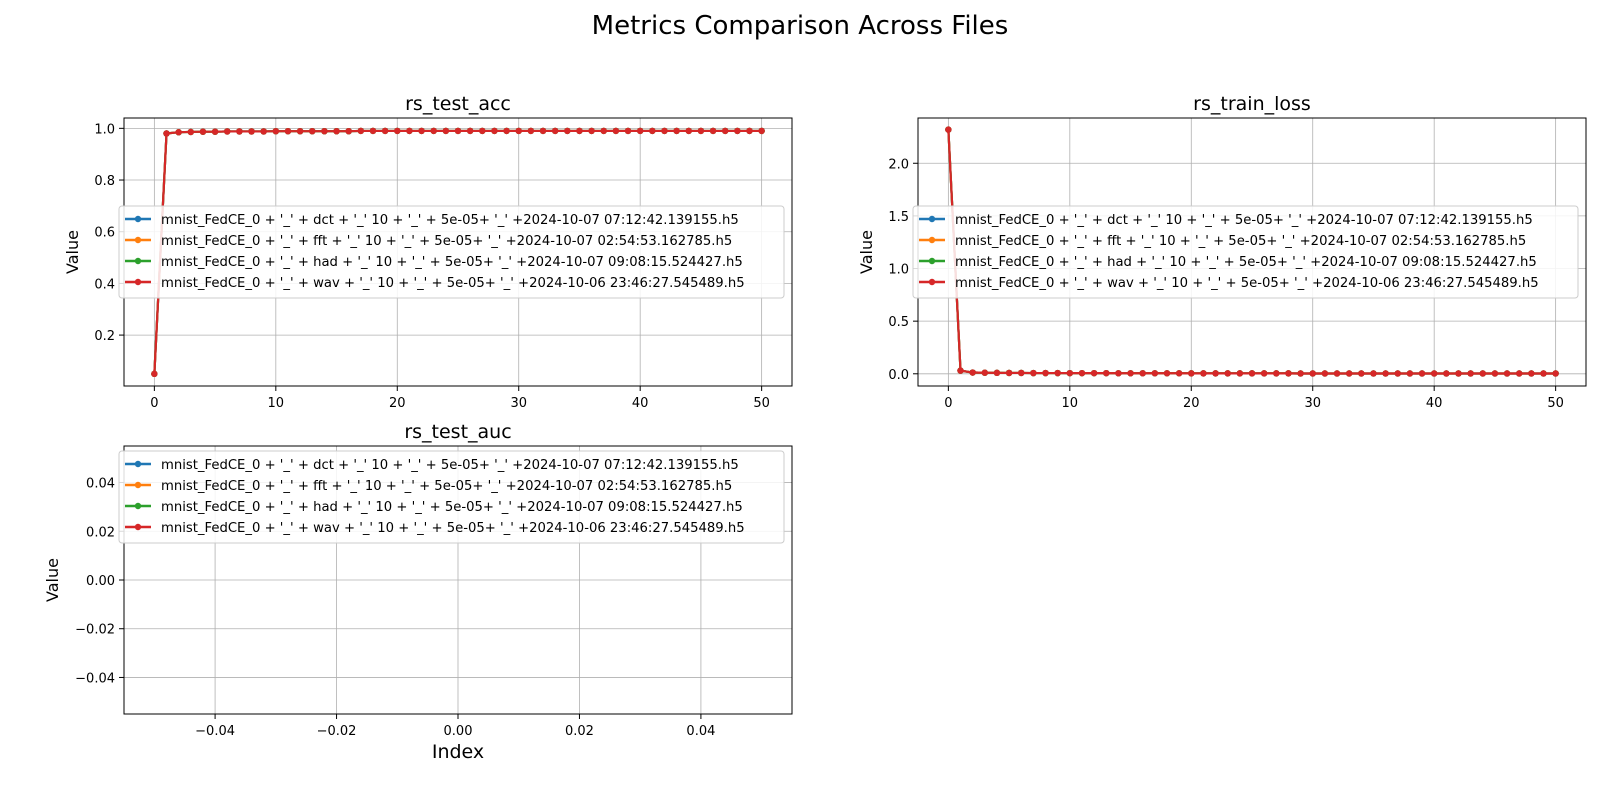  What do you see at coordinates (579, 731) in the screenshot?
I see `x-tick-label: 0.02` at bounding box center [579, 731].